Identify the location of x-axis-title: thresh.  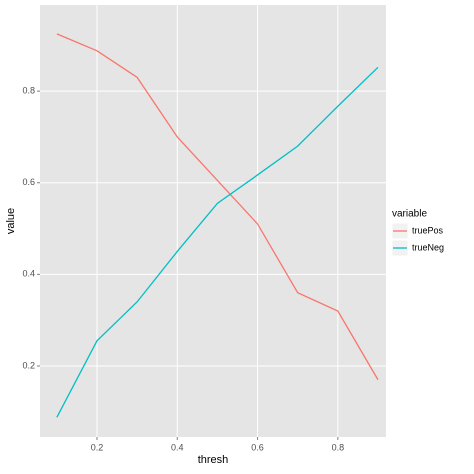
(213, 460).